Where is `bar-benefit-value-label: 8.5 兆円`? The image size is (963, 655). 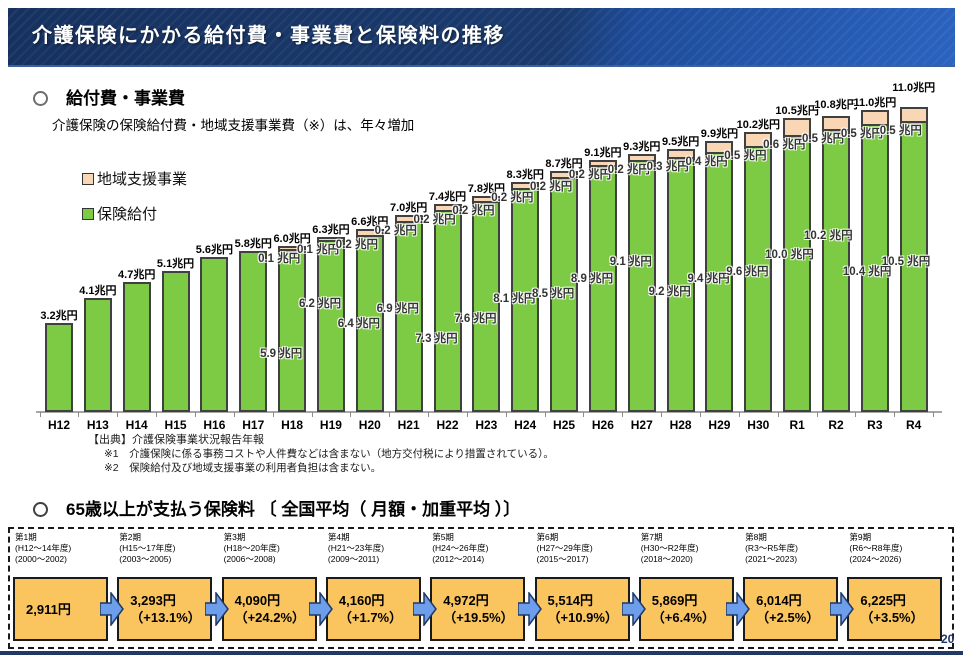
bar-benefit-value-label: 8.5 兆円 is located at coordinates (553, 294).